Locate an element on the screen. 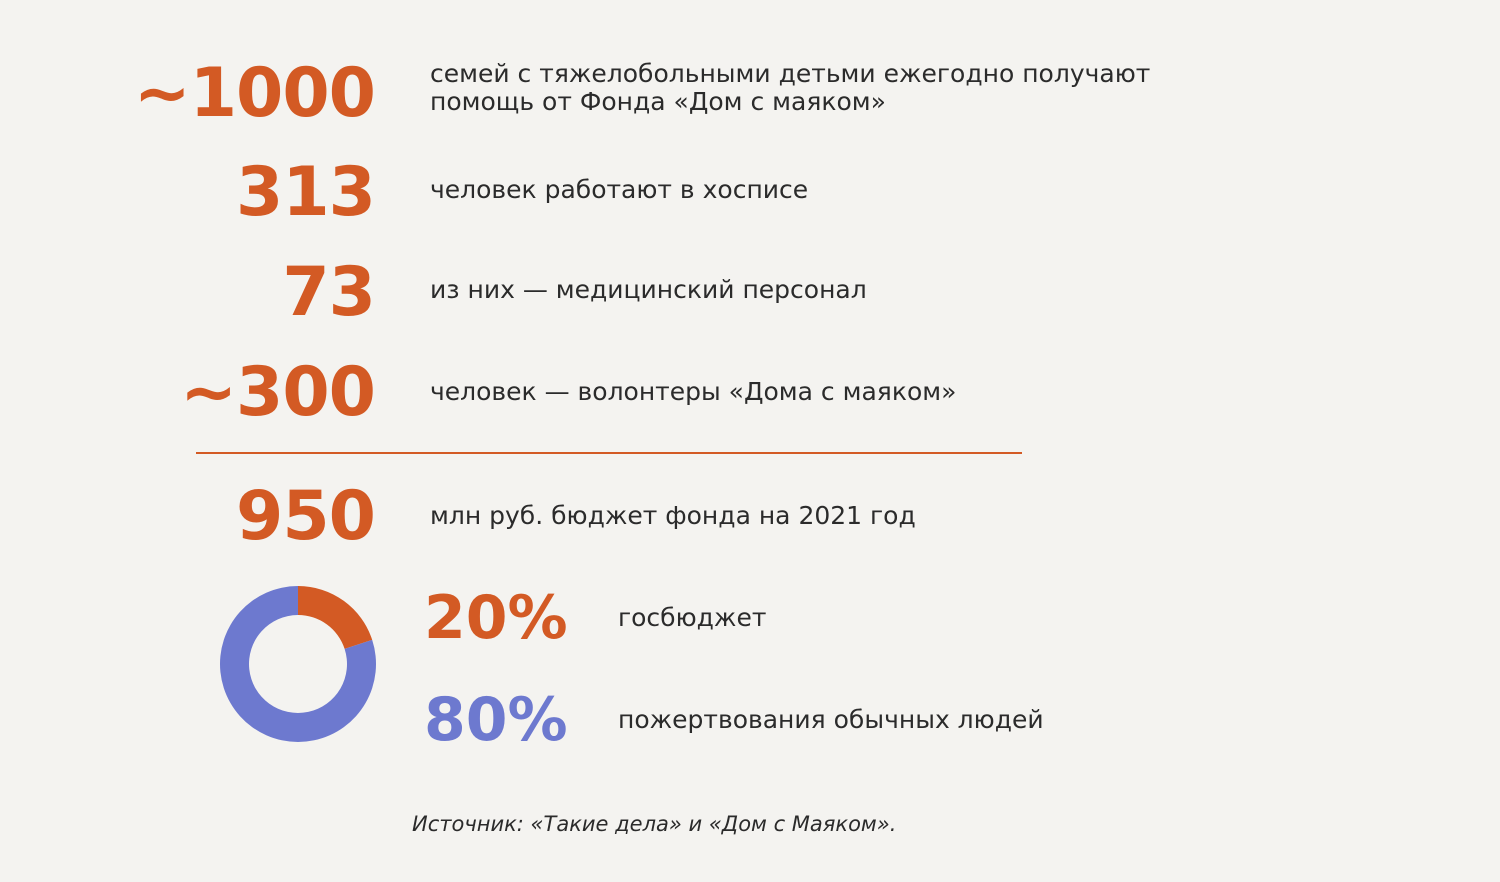 Image resolution: width=1500 pixels, height=882 pixels. stat-value-staff: 313 is located at coordinates (306, 192).